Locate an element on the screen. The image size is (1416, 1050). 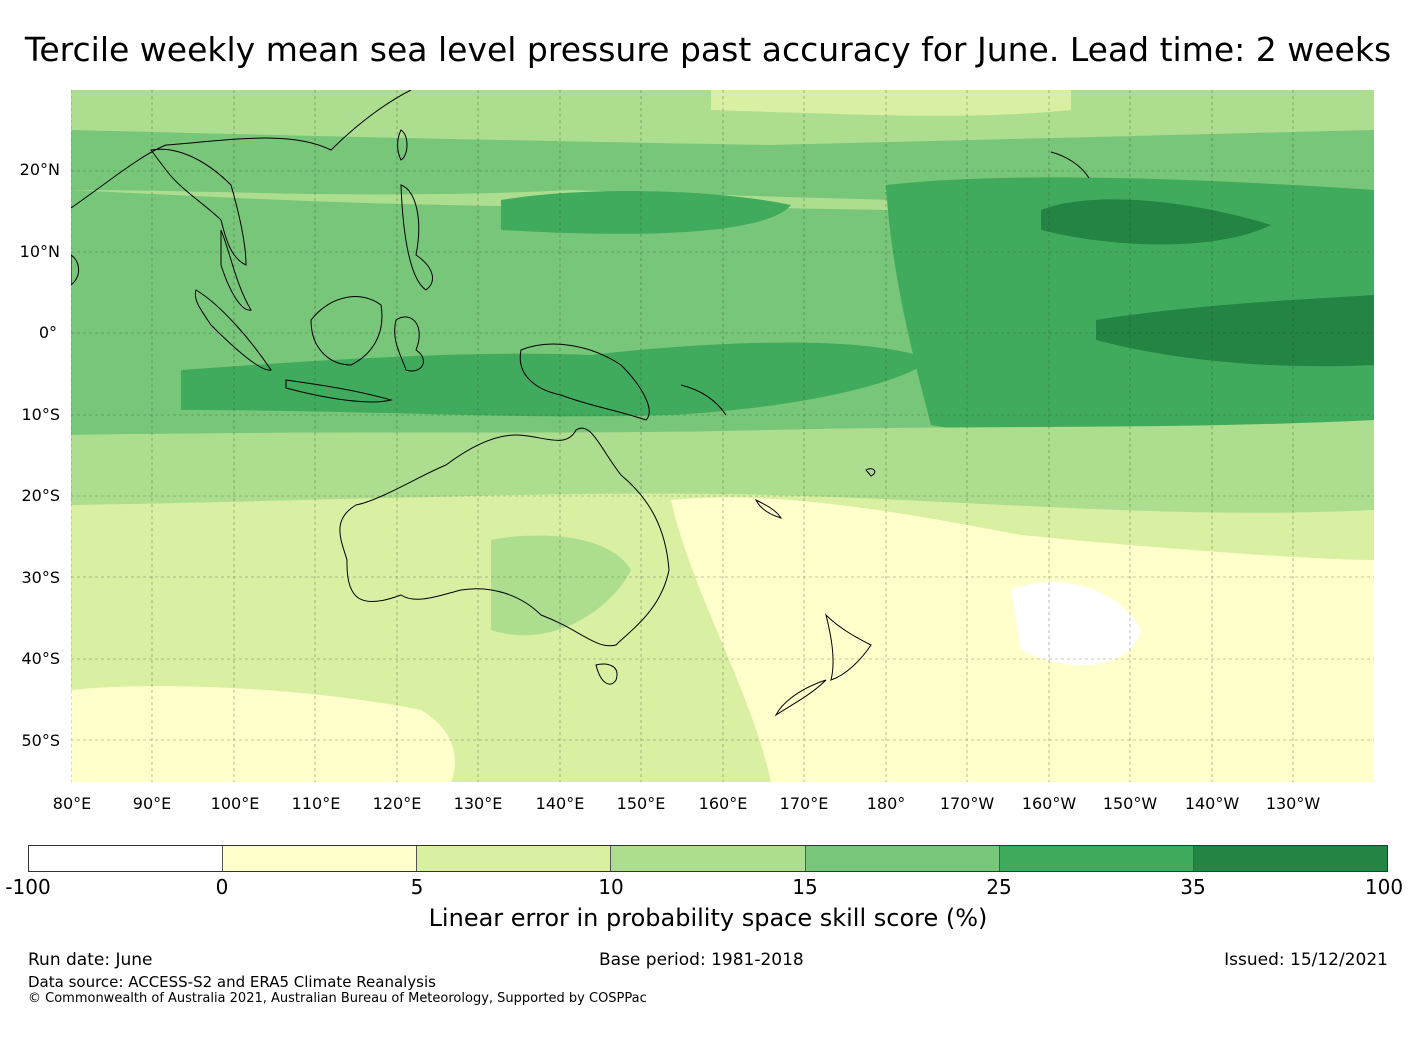
colorbar-tick: 25 is located at coordinates (999, 887).